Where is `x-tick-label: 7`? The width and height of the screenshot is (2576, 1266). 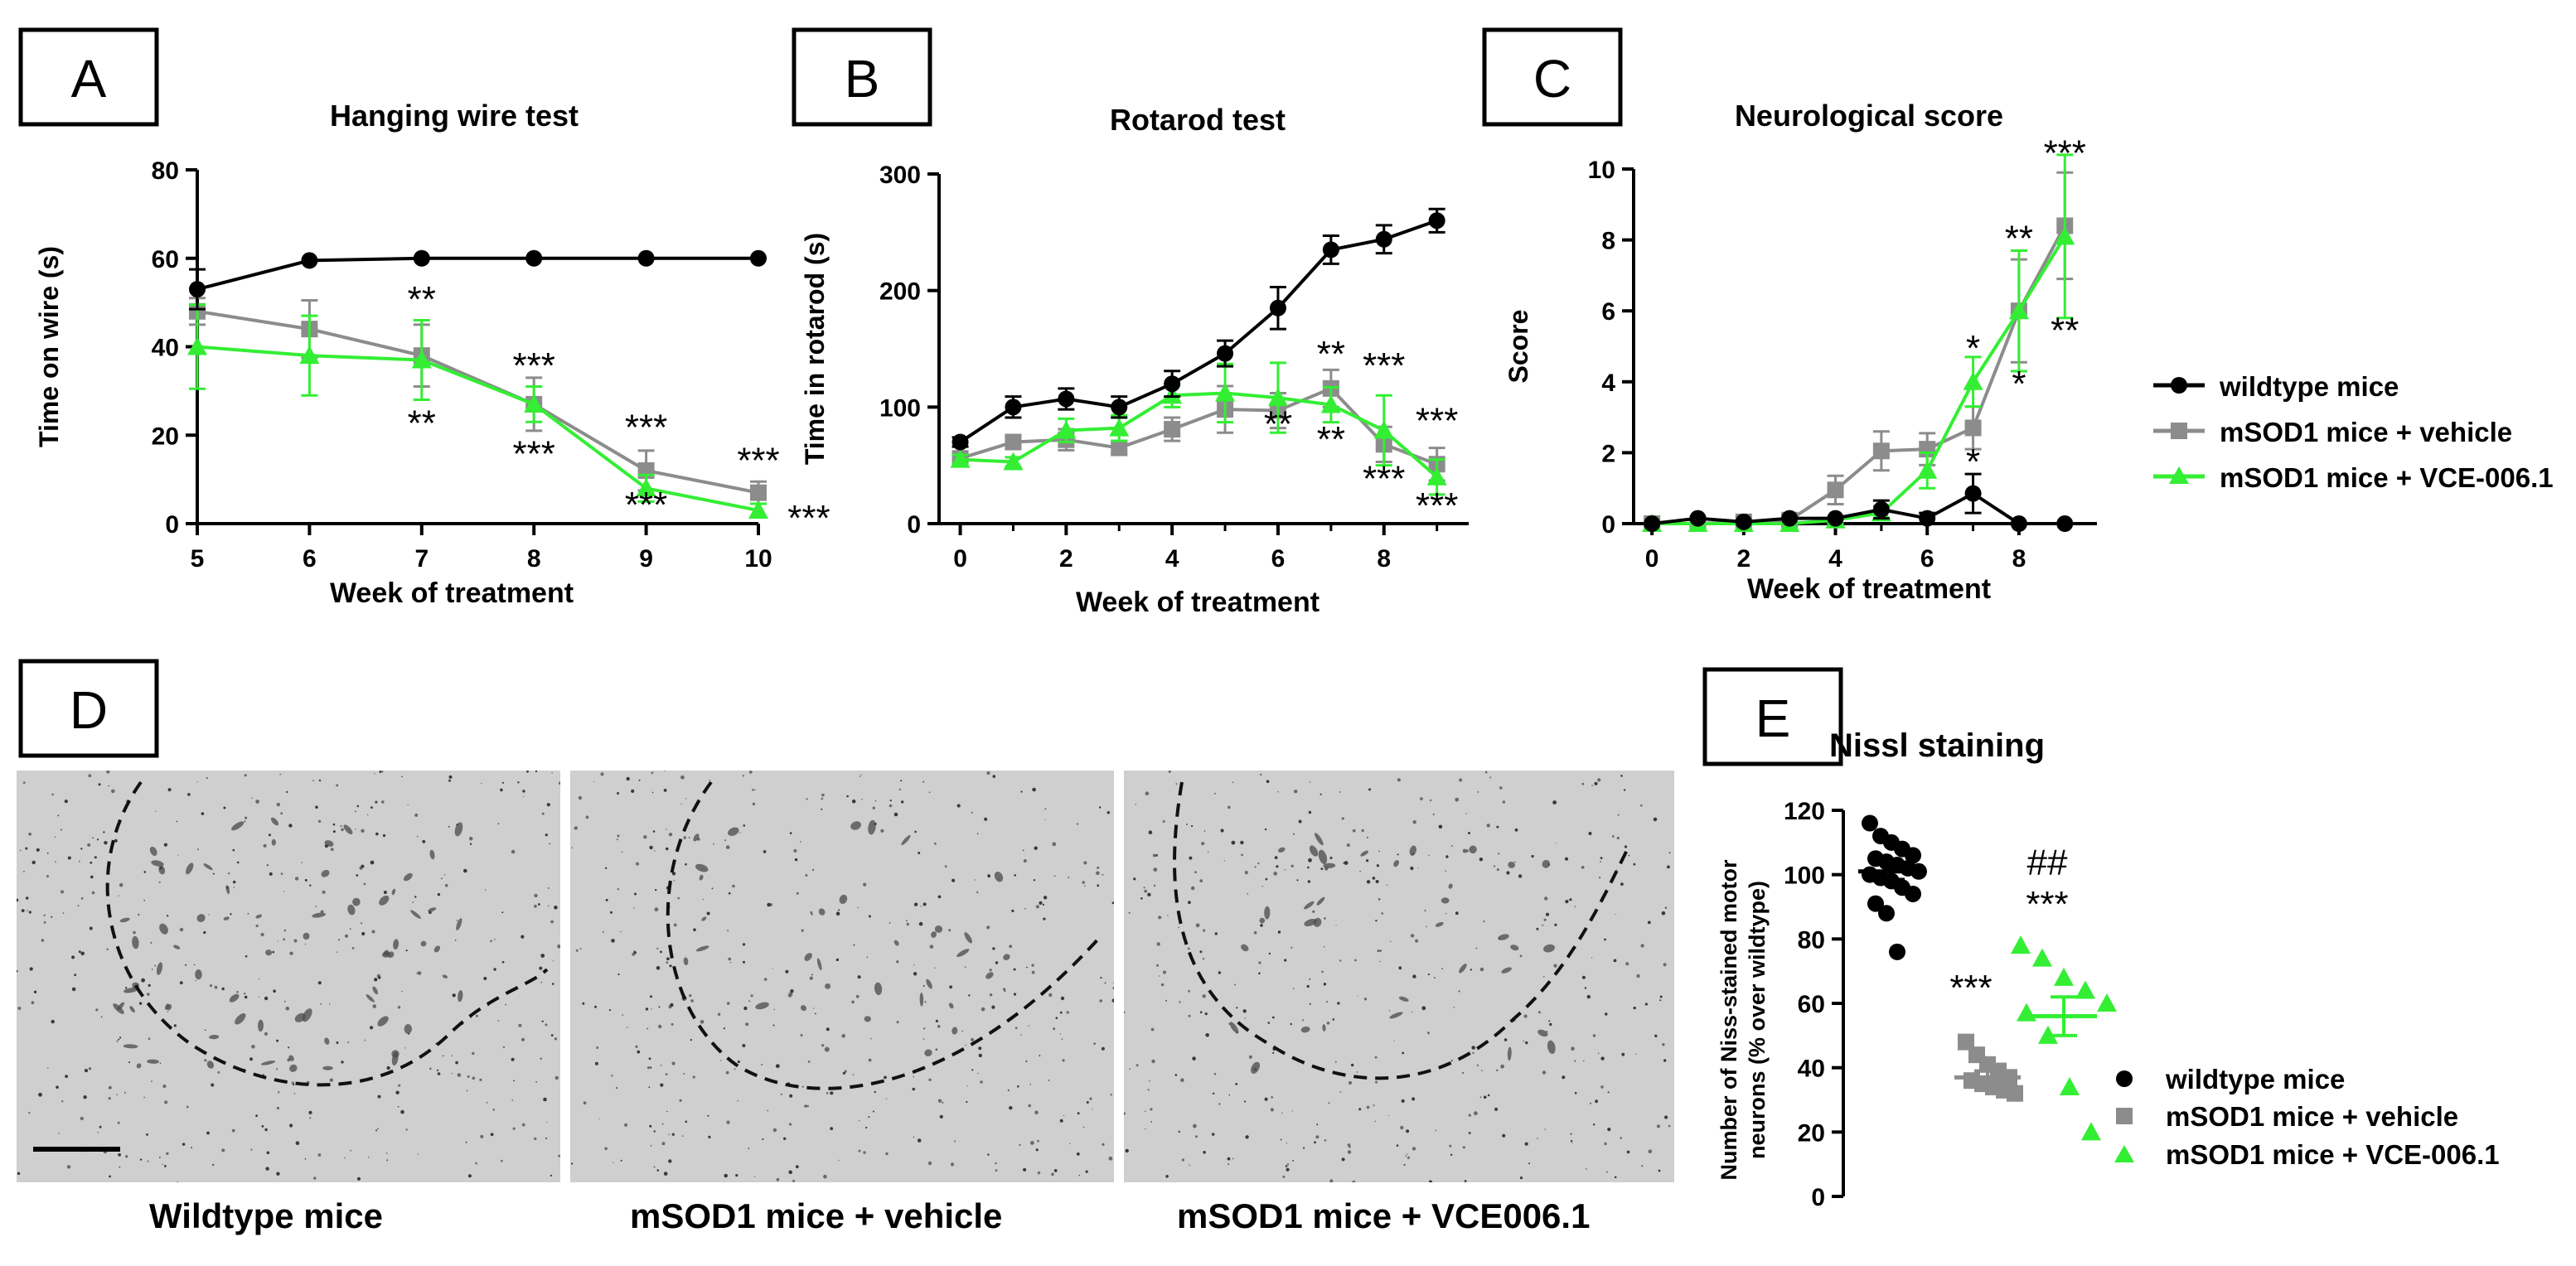
x-tick-label: 7 is located at coordinates (421, 559).